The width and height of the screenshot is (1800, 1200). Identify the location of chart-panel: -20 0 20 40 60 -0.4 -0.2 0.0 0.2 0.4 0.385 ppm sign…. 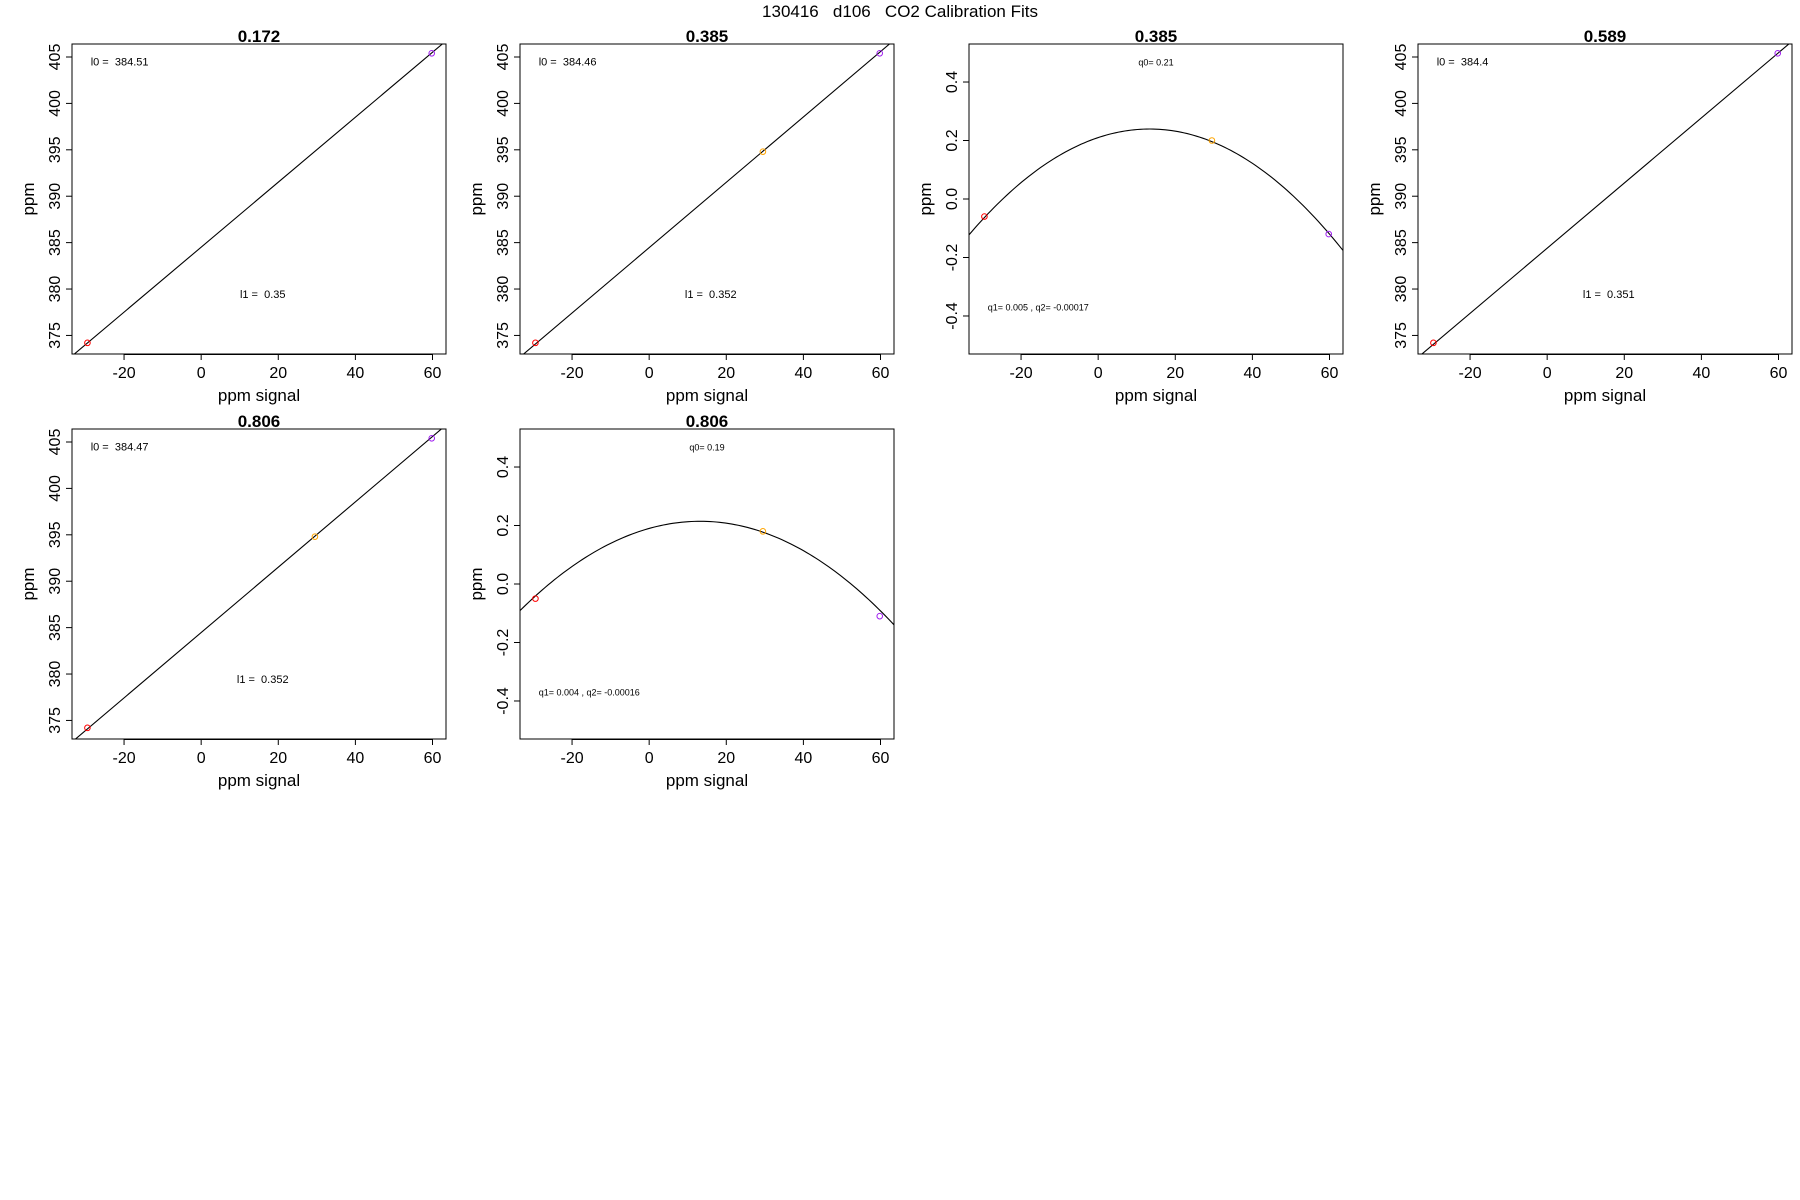
(1130, 216).